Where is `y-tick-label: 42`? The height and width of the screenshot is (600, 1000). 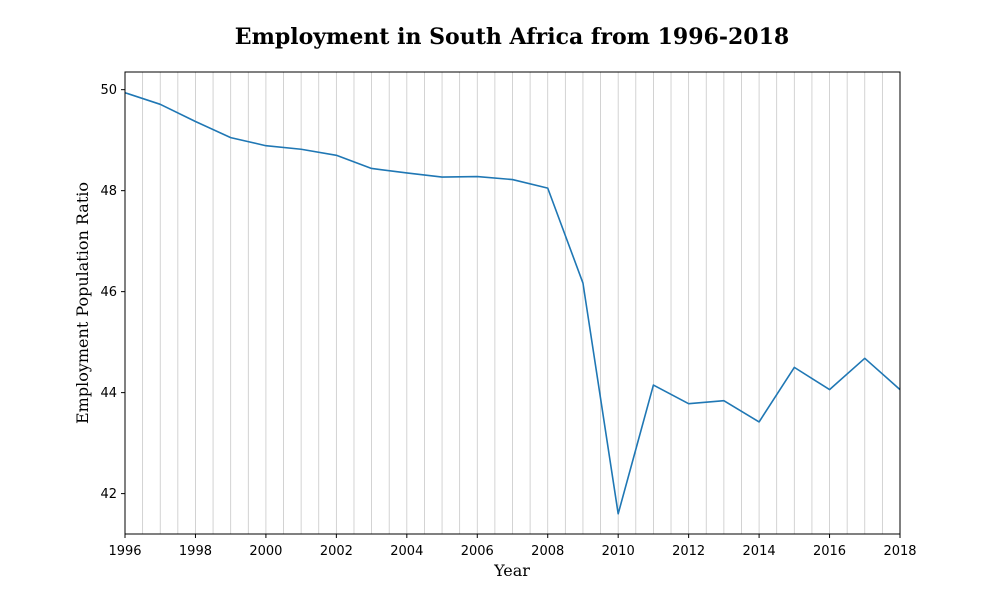 y-tick-label: 42 is located at coordinates (108, 494).